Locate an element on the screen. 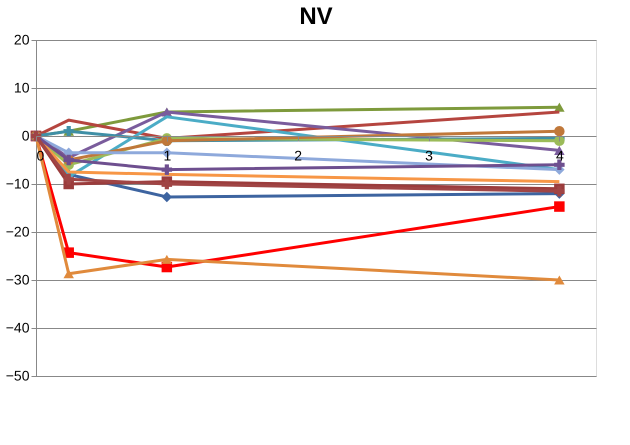 This screenshot has width=630, height=445. y-tick-label: 0 is located at coordinates (26, 136).